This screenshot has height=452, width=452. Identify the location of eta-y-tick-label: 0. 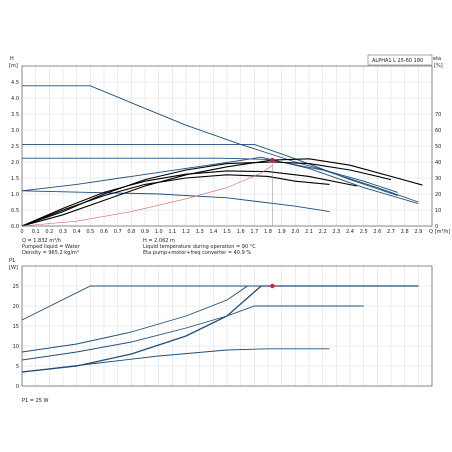
(436, 227).